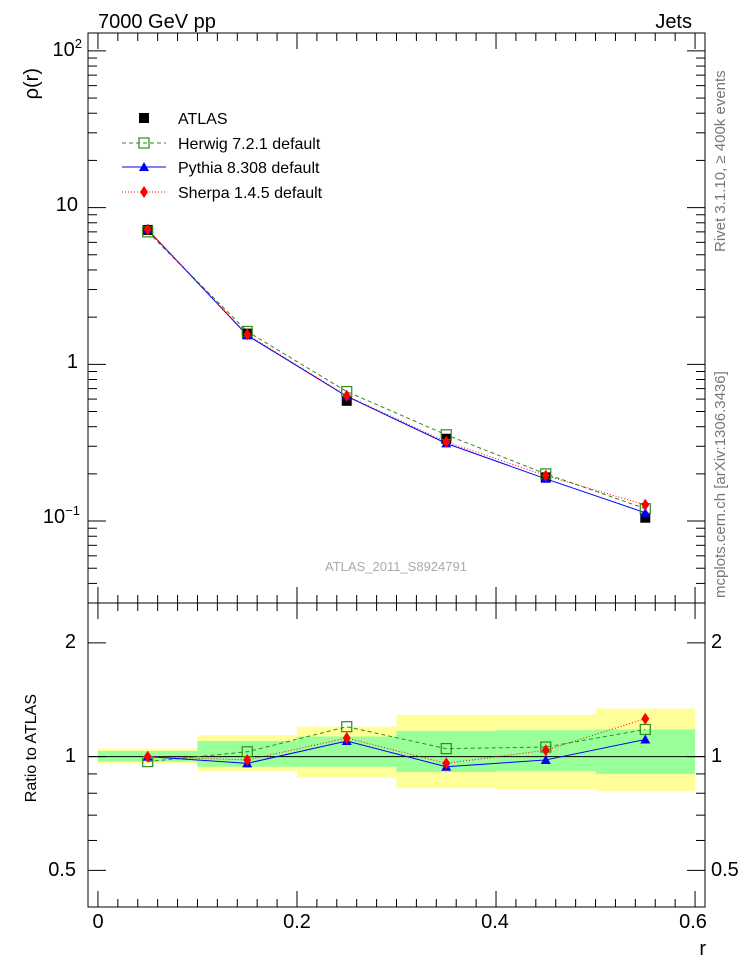 Image resolution: width=746 pixels, height=972 pixels. Describe the element at coordinates (157, 22) in the screenshot. I see `header-left: 7000 GeV pp` at that location.